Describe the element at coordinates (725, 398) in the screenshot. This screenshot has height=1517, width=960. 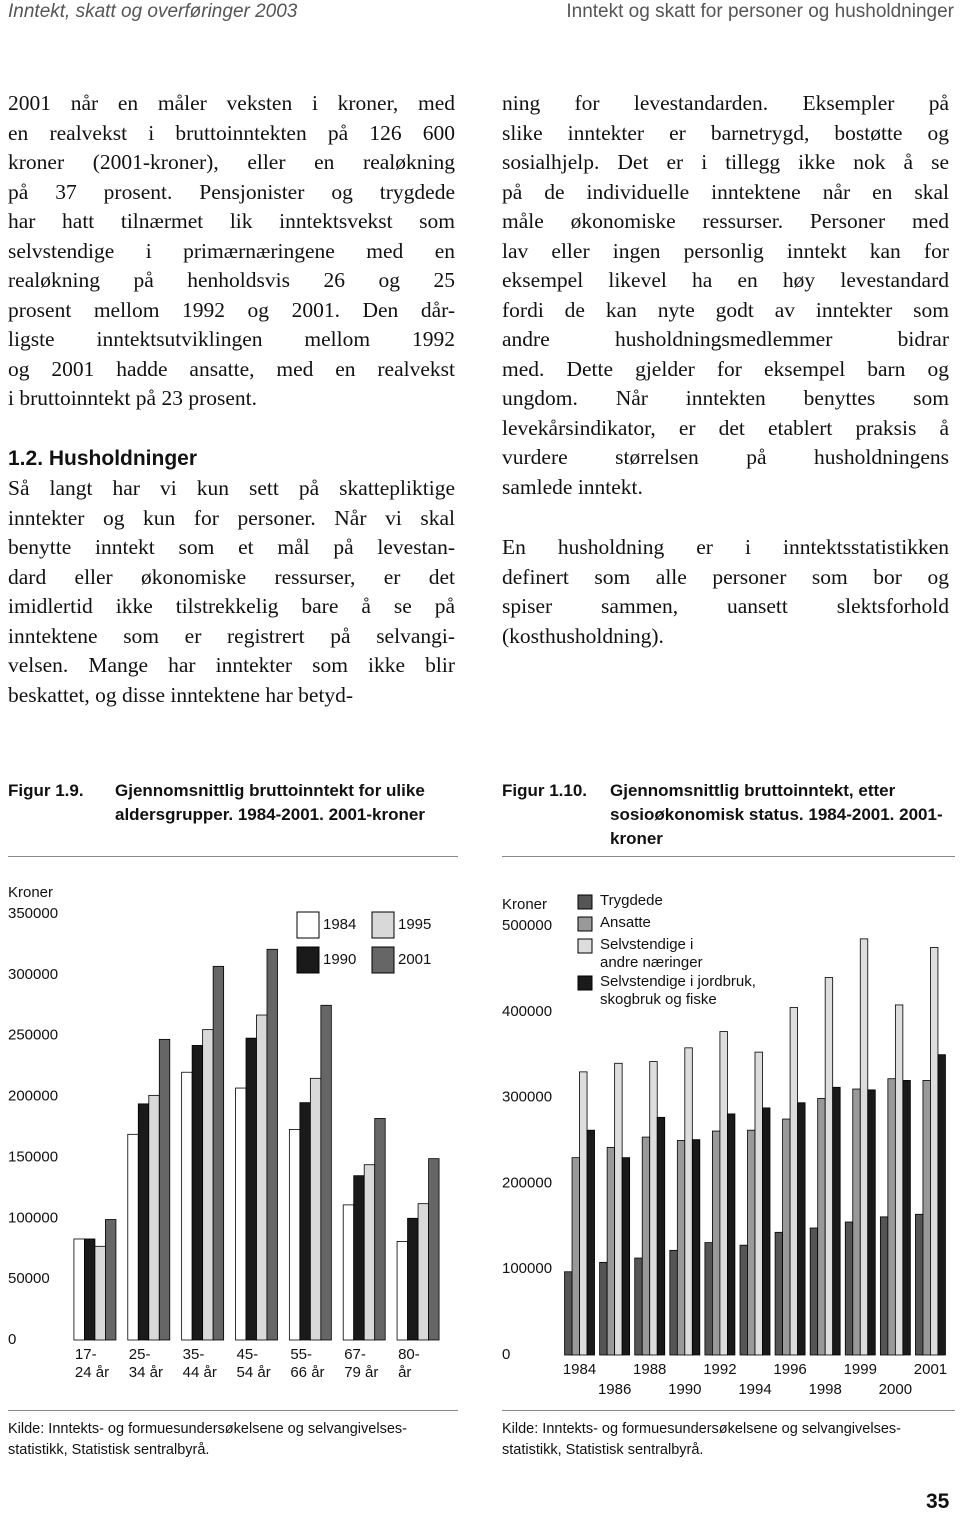
I see `text-line: ungdom. Når inntekten benyttes som` at that location.